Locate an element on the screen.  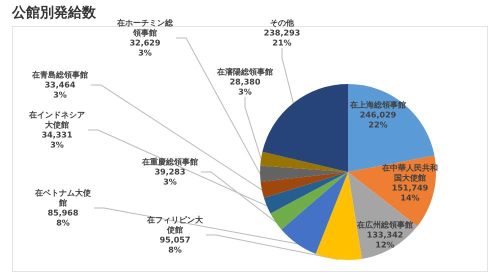
data-label: 246,029 22% is located at coordinates (378, 120).